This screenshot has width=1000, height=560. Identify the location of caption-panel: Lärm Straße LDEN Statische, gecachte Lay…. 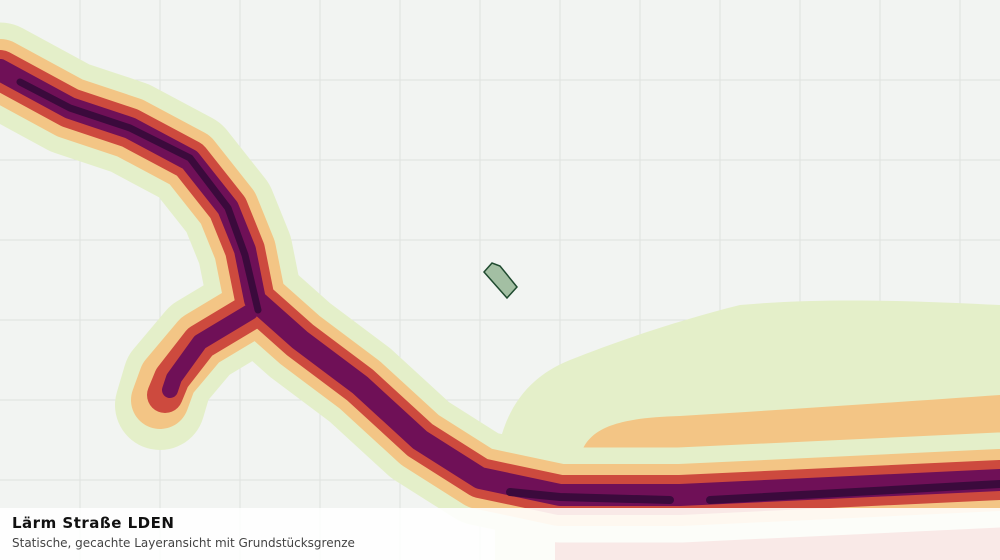
(500, 534).